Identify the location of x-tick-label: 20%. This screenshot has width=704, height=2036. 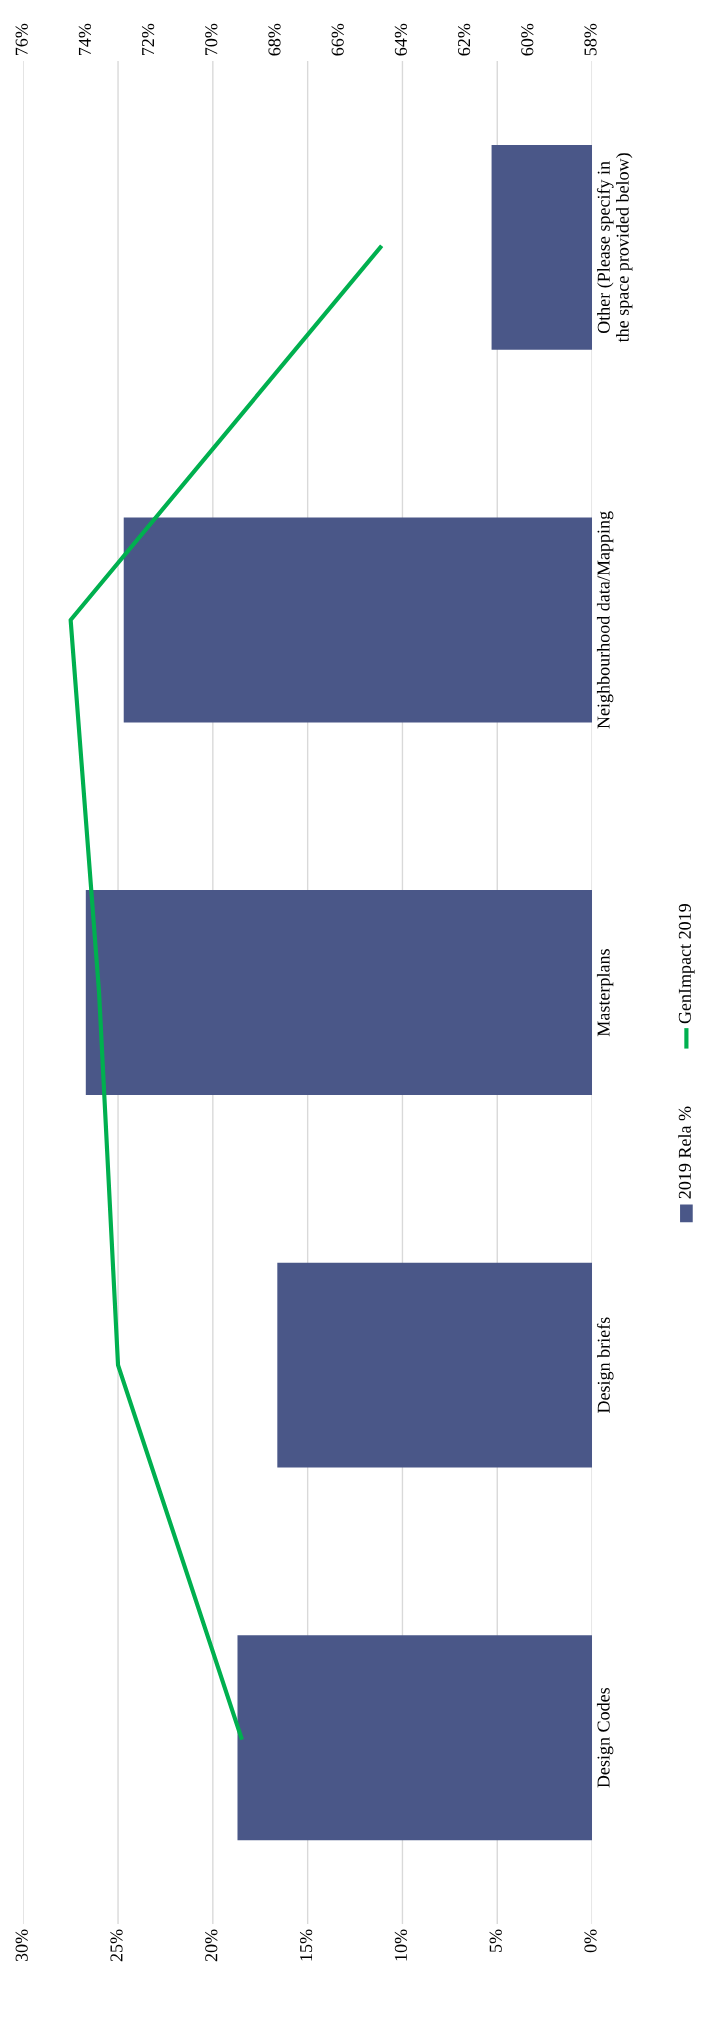
(211, 1945).